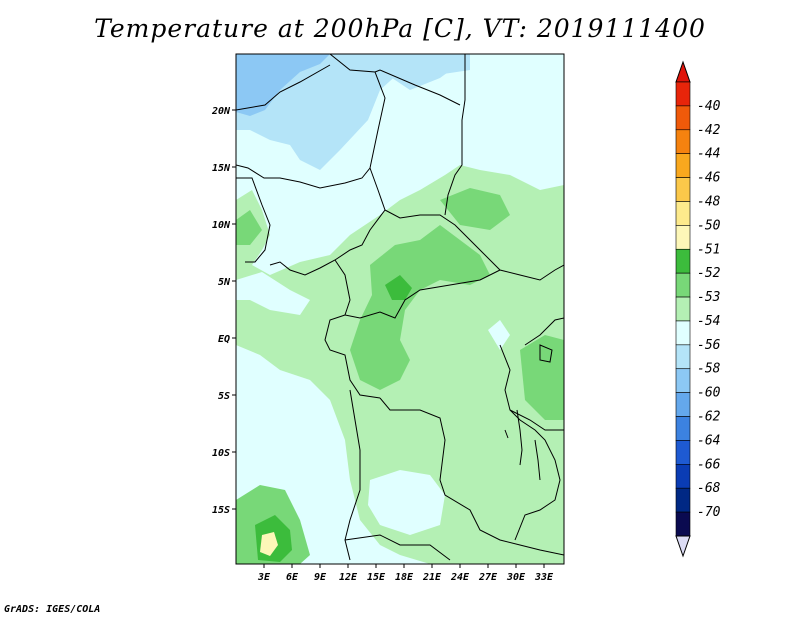  I want to click on colorbar-label: -60, so click(709, 393).